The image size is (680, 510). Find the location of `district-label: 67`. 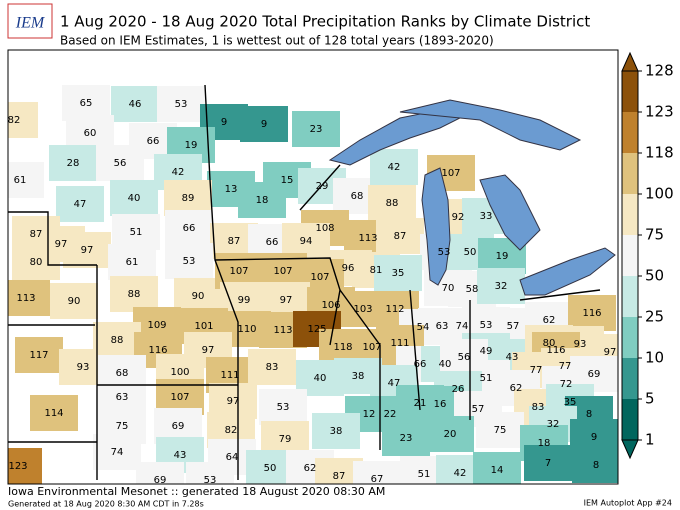

district-label: 67 is located at coordinates (377, 479).